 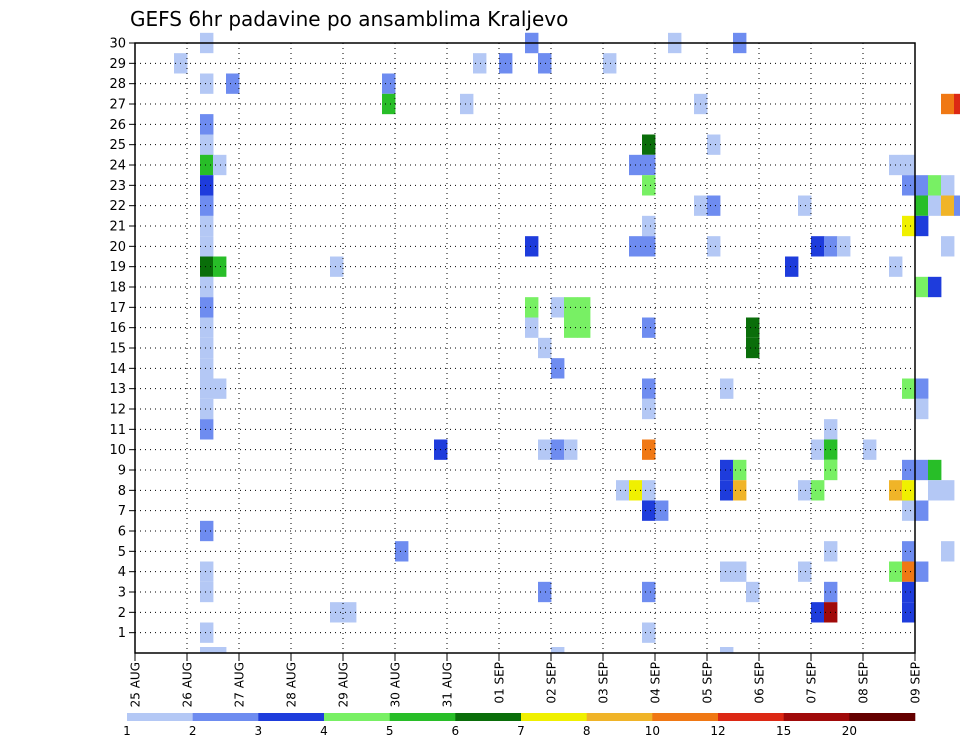 What do you see at coordinates (240, 684) in the screenshot?
I see `x-tick-label: 27 AUG` at bounding box center [240, 684].